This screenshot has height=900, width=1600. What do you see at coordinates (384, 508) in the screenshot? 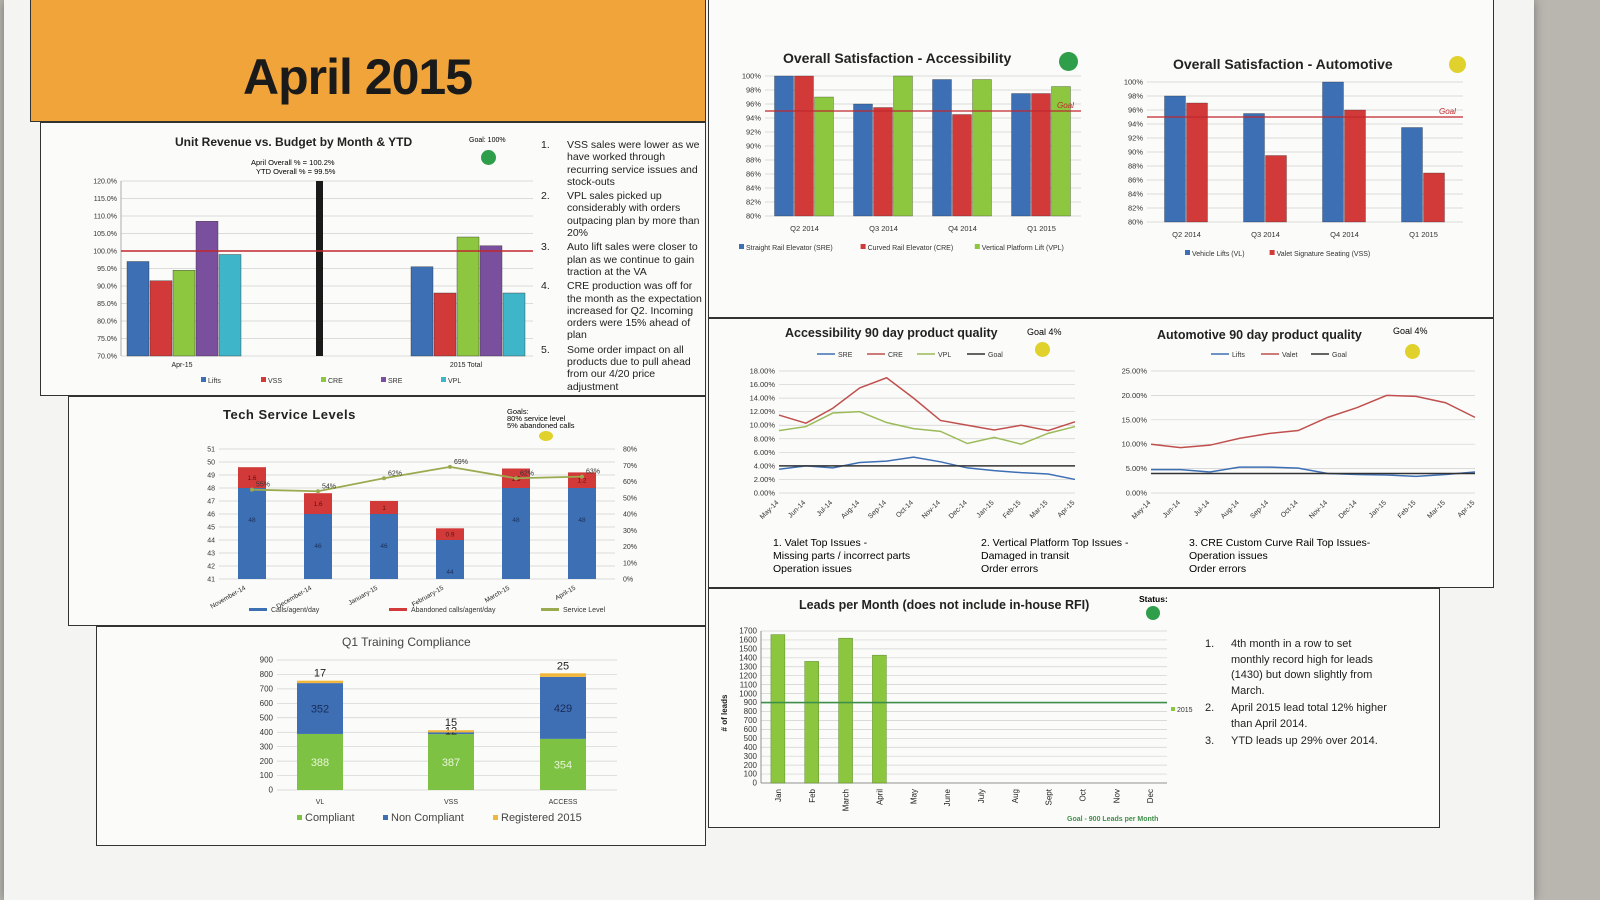
I see `tech-abandoned-label: 1` at bounding box center [384, 508].